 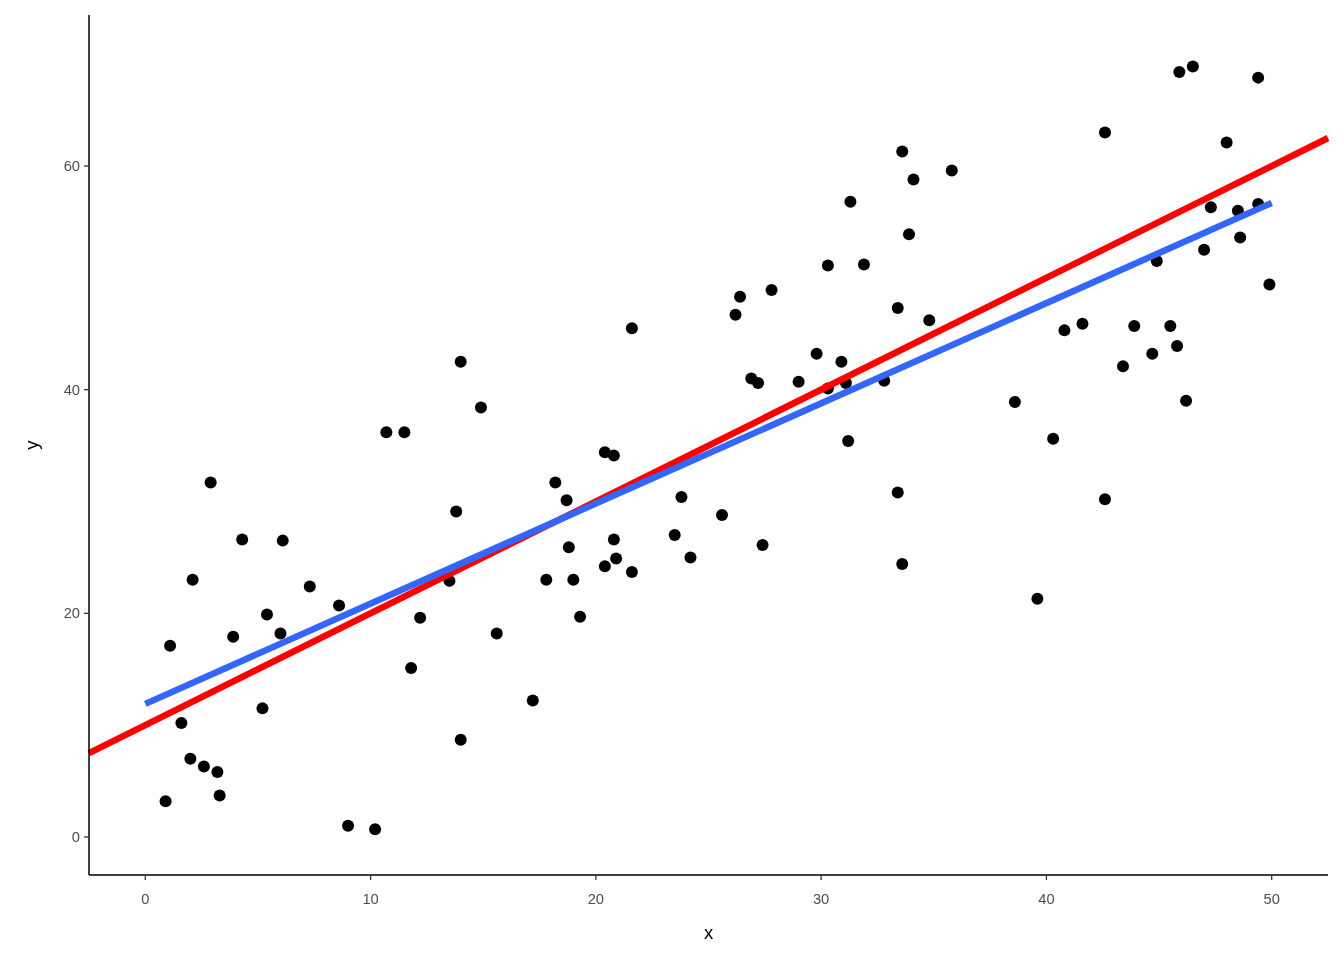 What do you see at coordinates (71, 613) in the screenshot?
I see `y-tick-label: 20` at bounding box center [71, 613].